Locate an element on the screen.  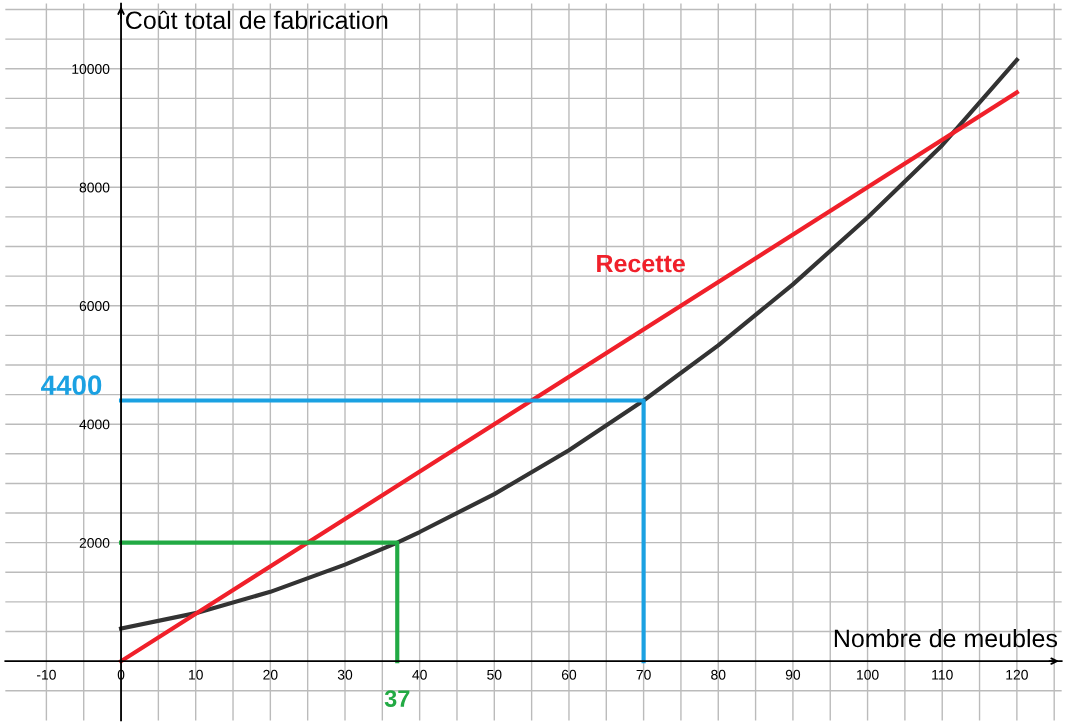
y-tick-label: 6000 is located at coordinates (94, 306).